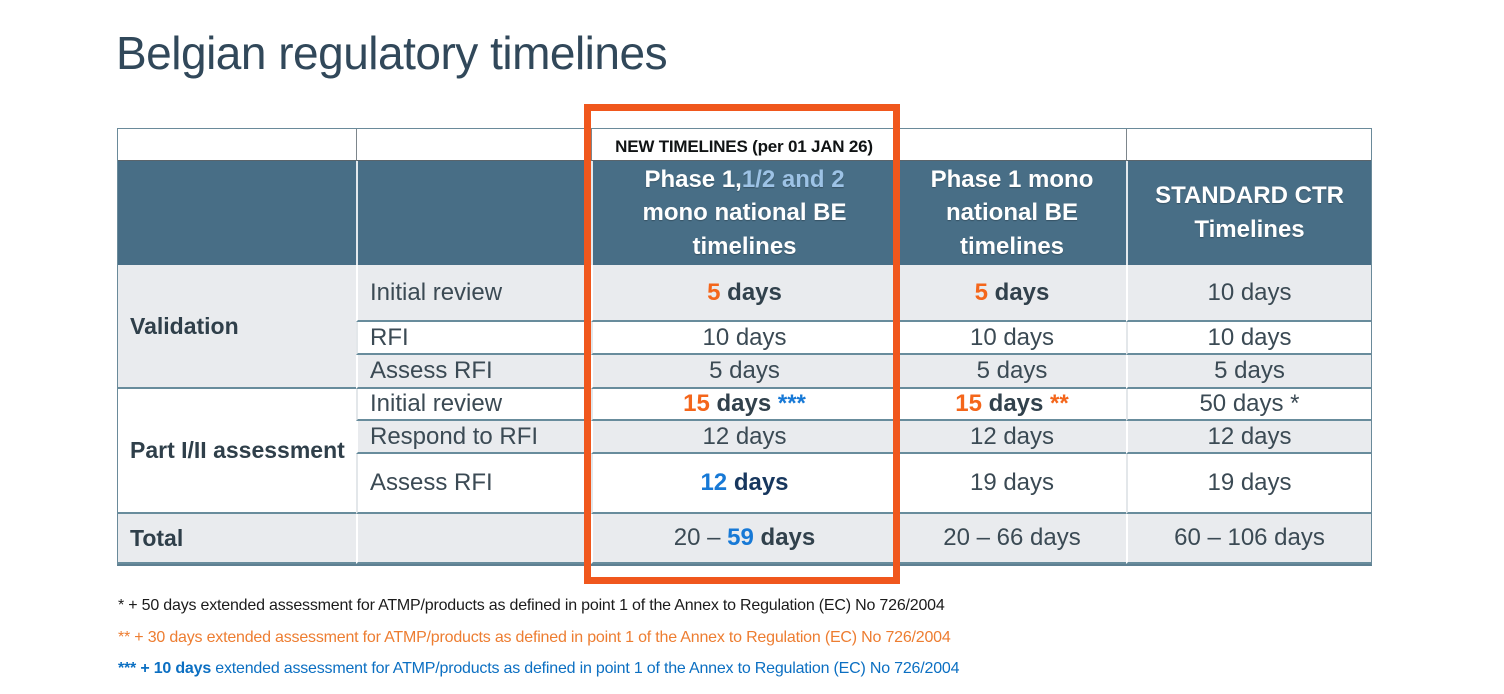 The image size is (1504, 694). I want to click on value-cell: 15 days **, so click(1011, 405).